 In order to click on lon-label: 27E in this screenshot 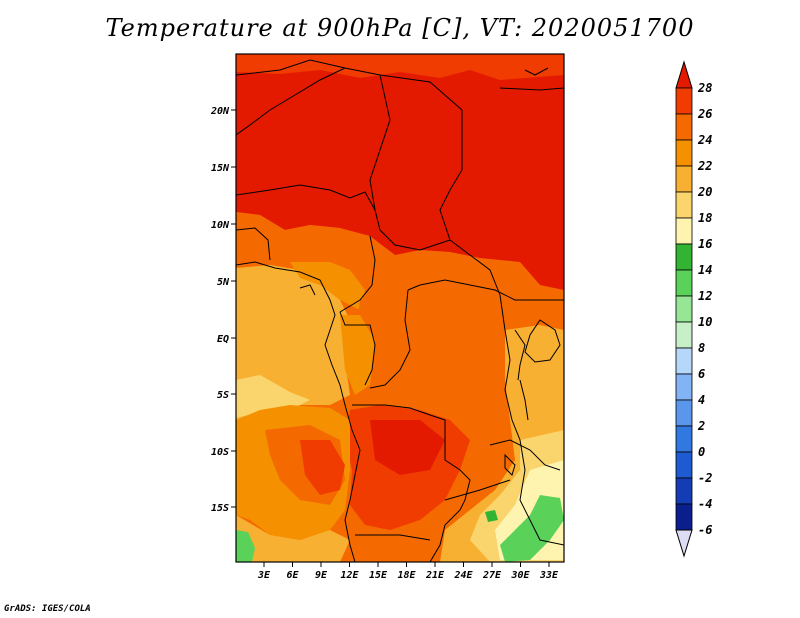, I will do `click(492, 575)`.